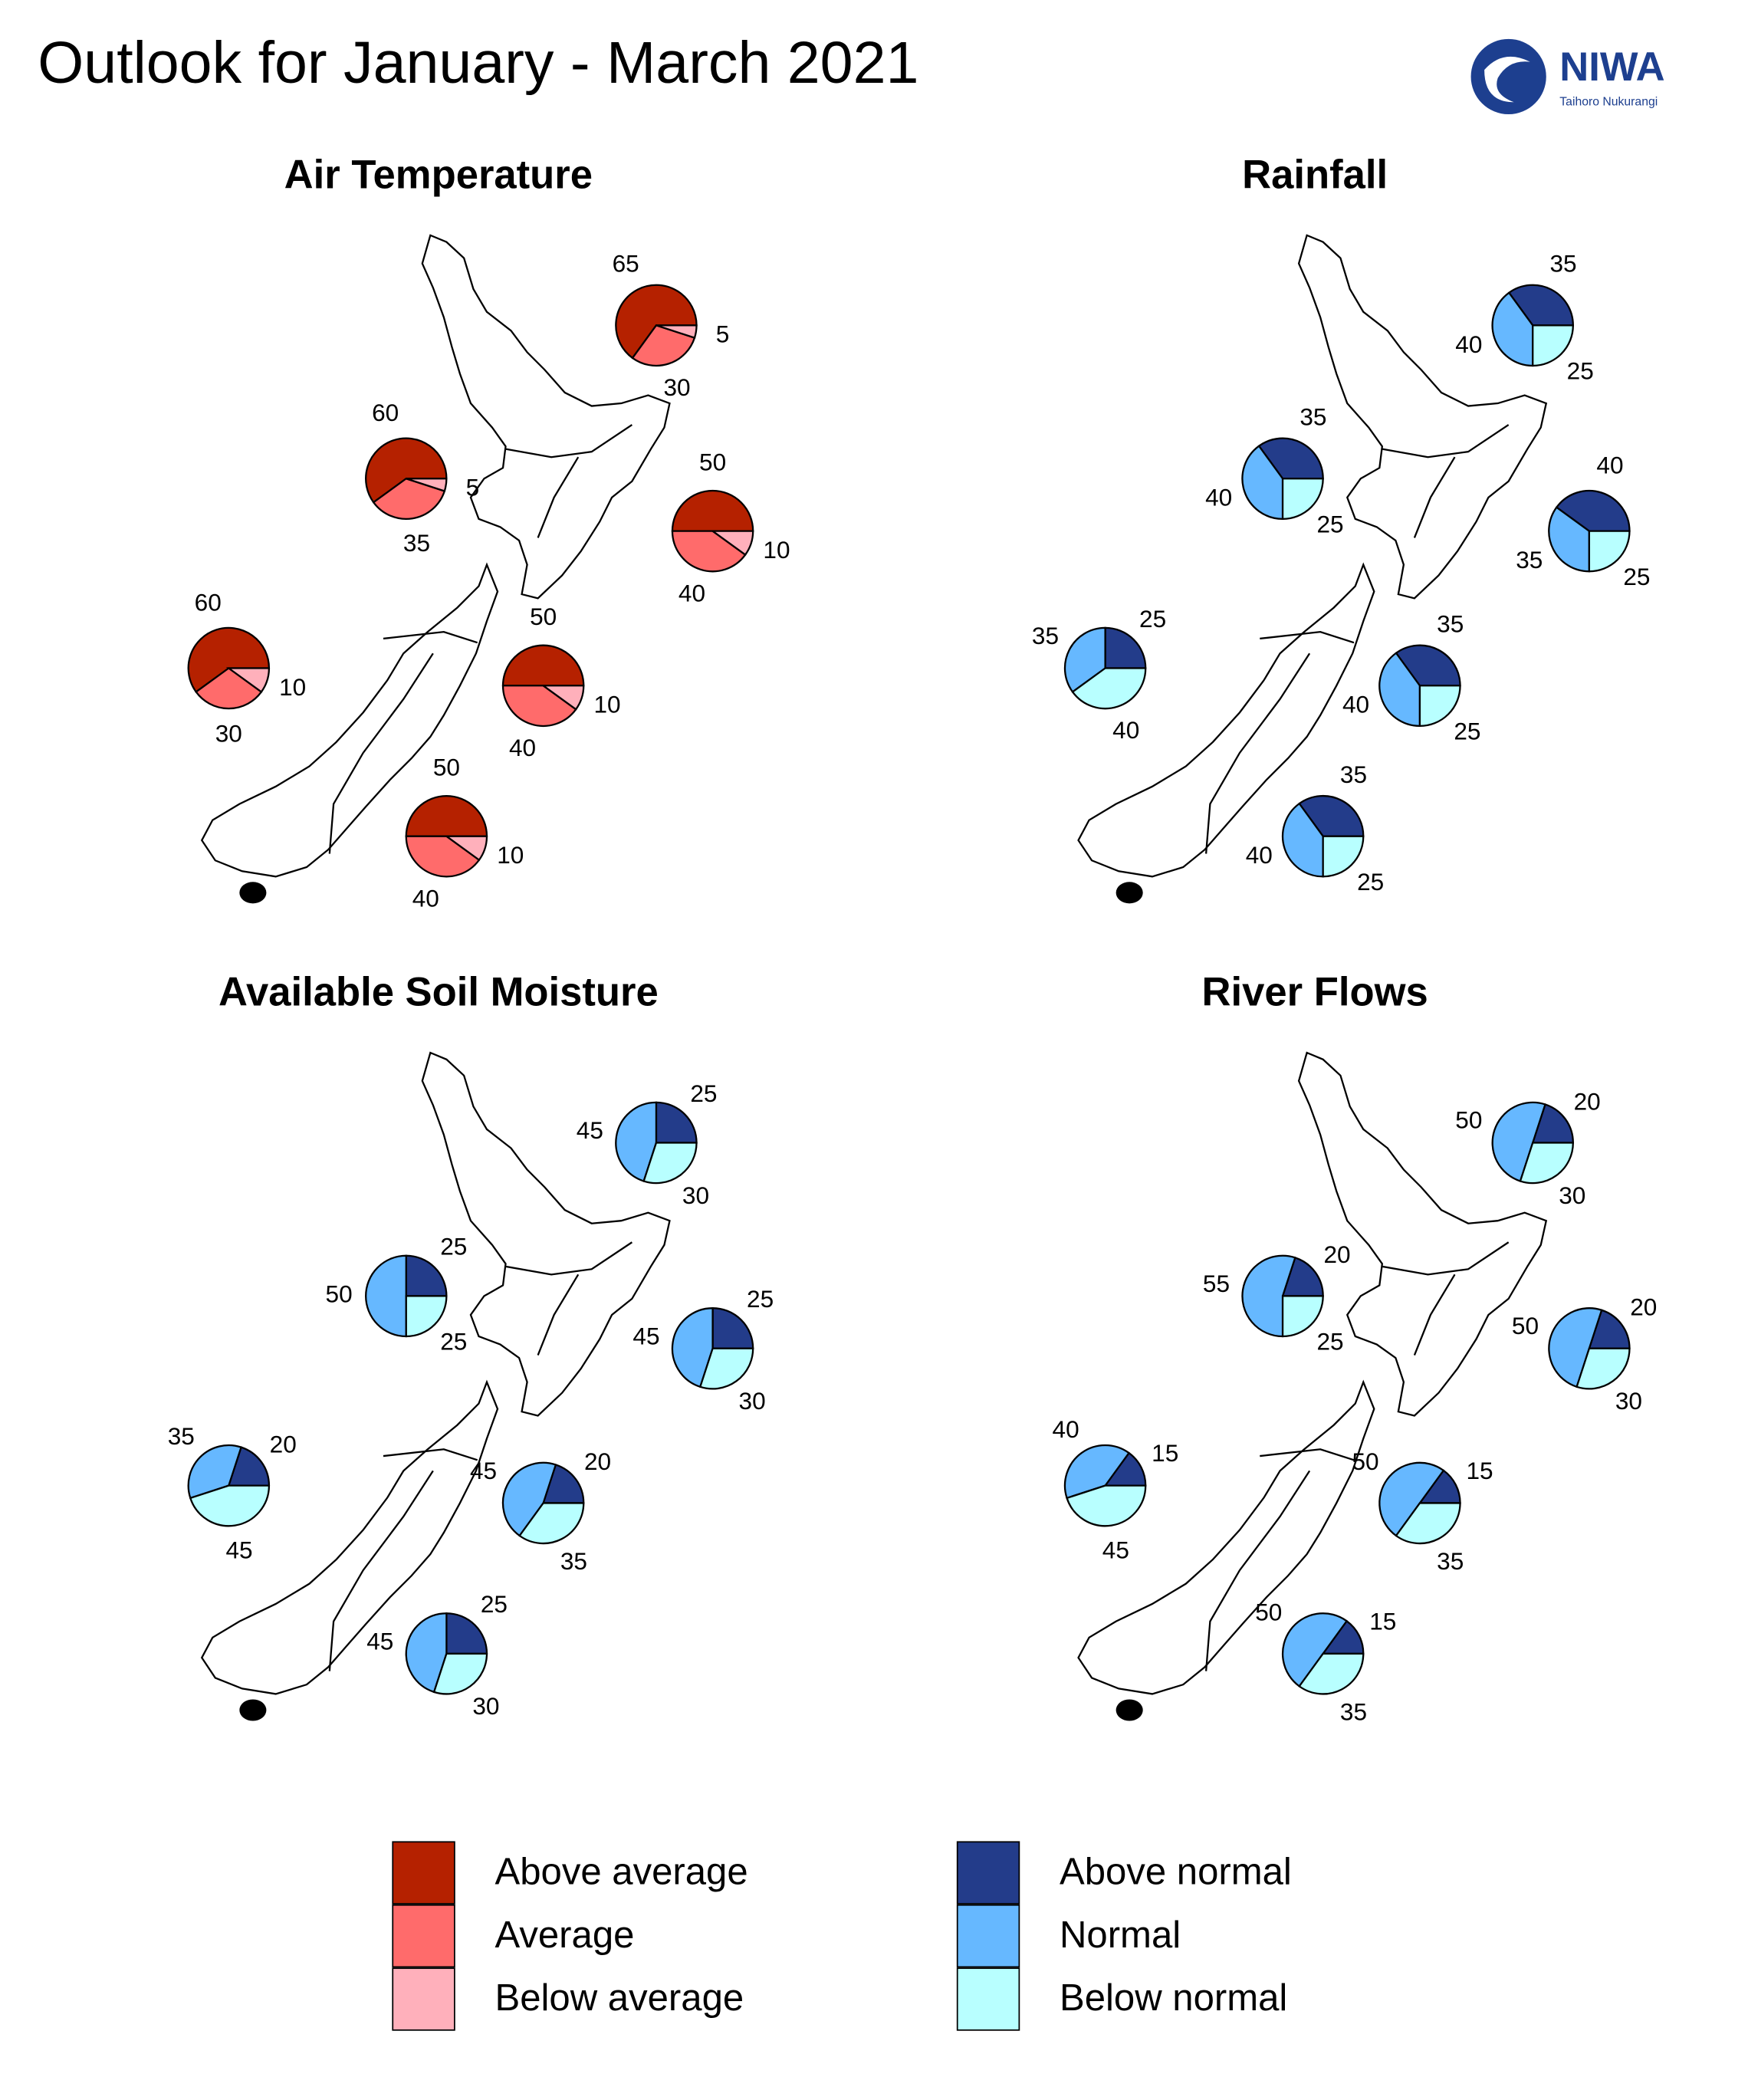  Describe the element at coordinates (626, 264) in the screenshot. I see `pie-label: 65` at that location.